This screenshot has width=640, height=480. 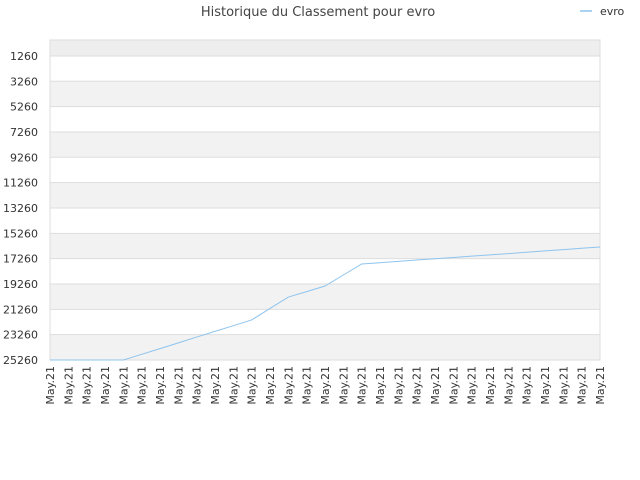 What do you see at coordinates (24, 107) in the screenshot?
I see `y-tick-label: 5260` at bounding box center [24, 107].